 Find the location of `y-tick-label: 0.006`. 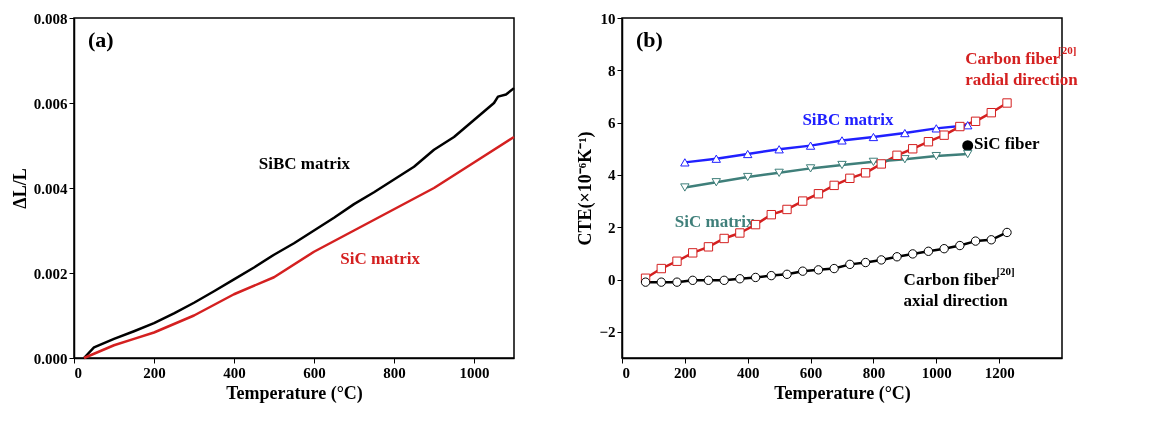

y-tick-label: 0.006 is located at coordinates (50, 103).